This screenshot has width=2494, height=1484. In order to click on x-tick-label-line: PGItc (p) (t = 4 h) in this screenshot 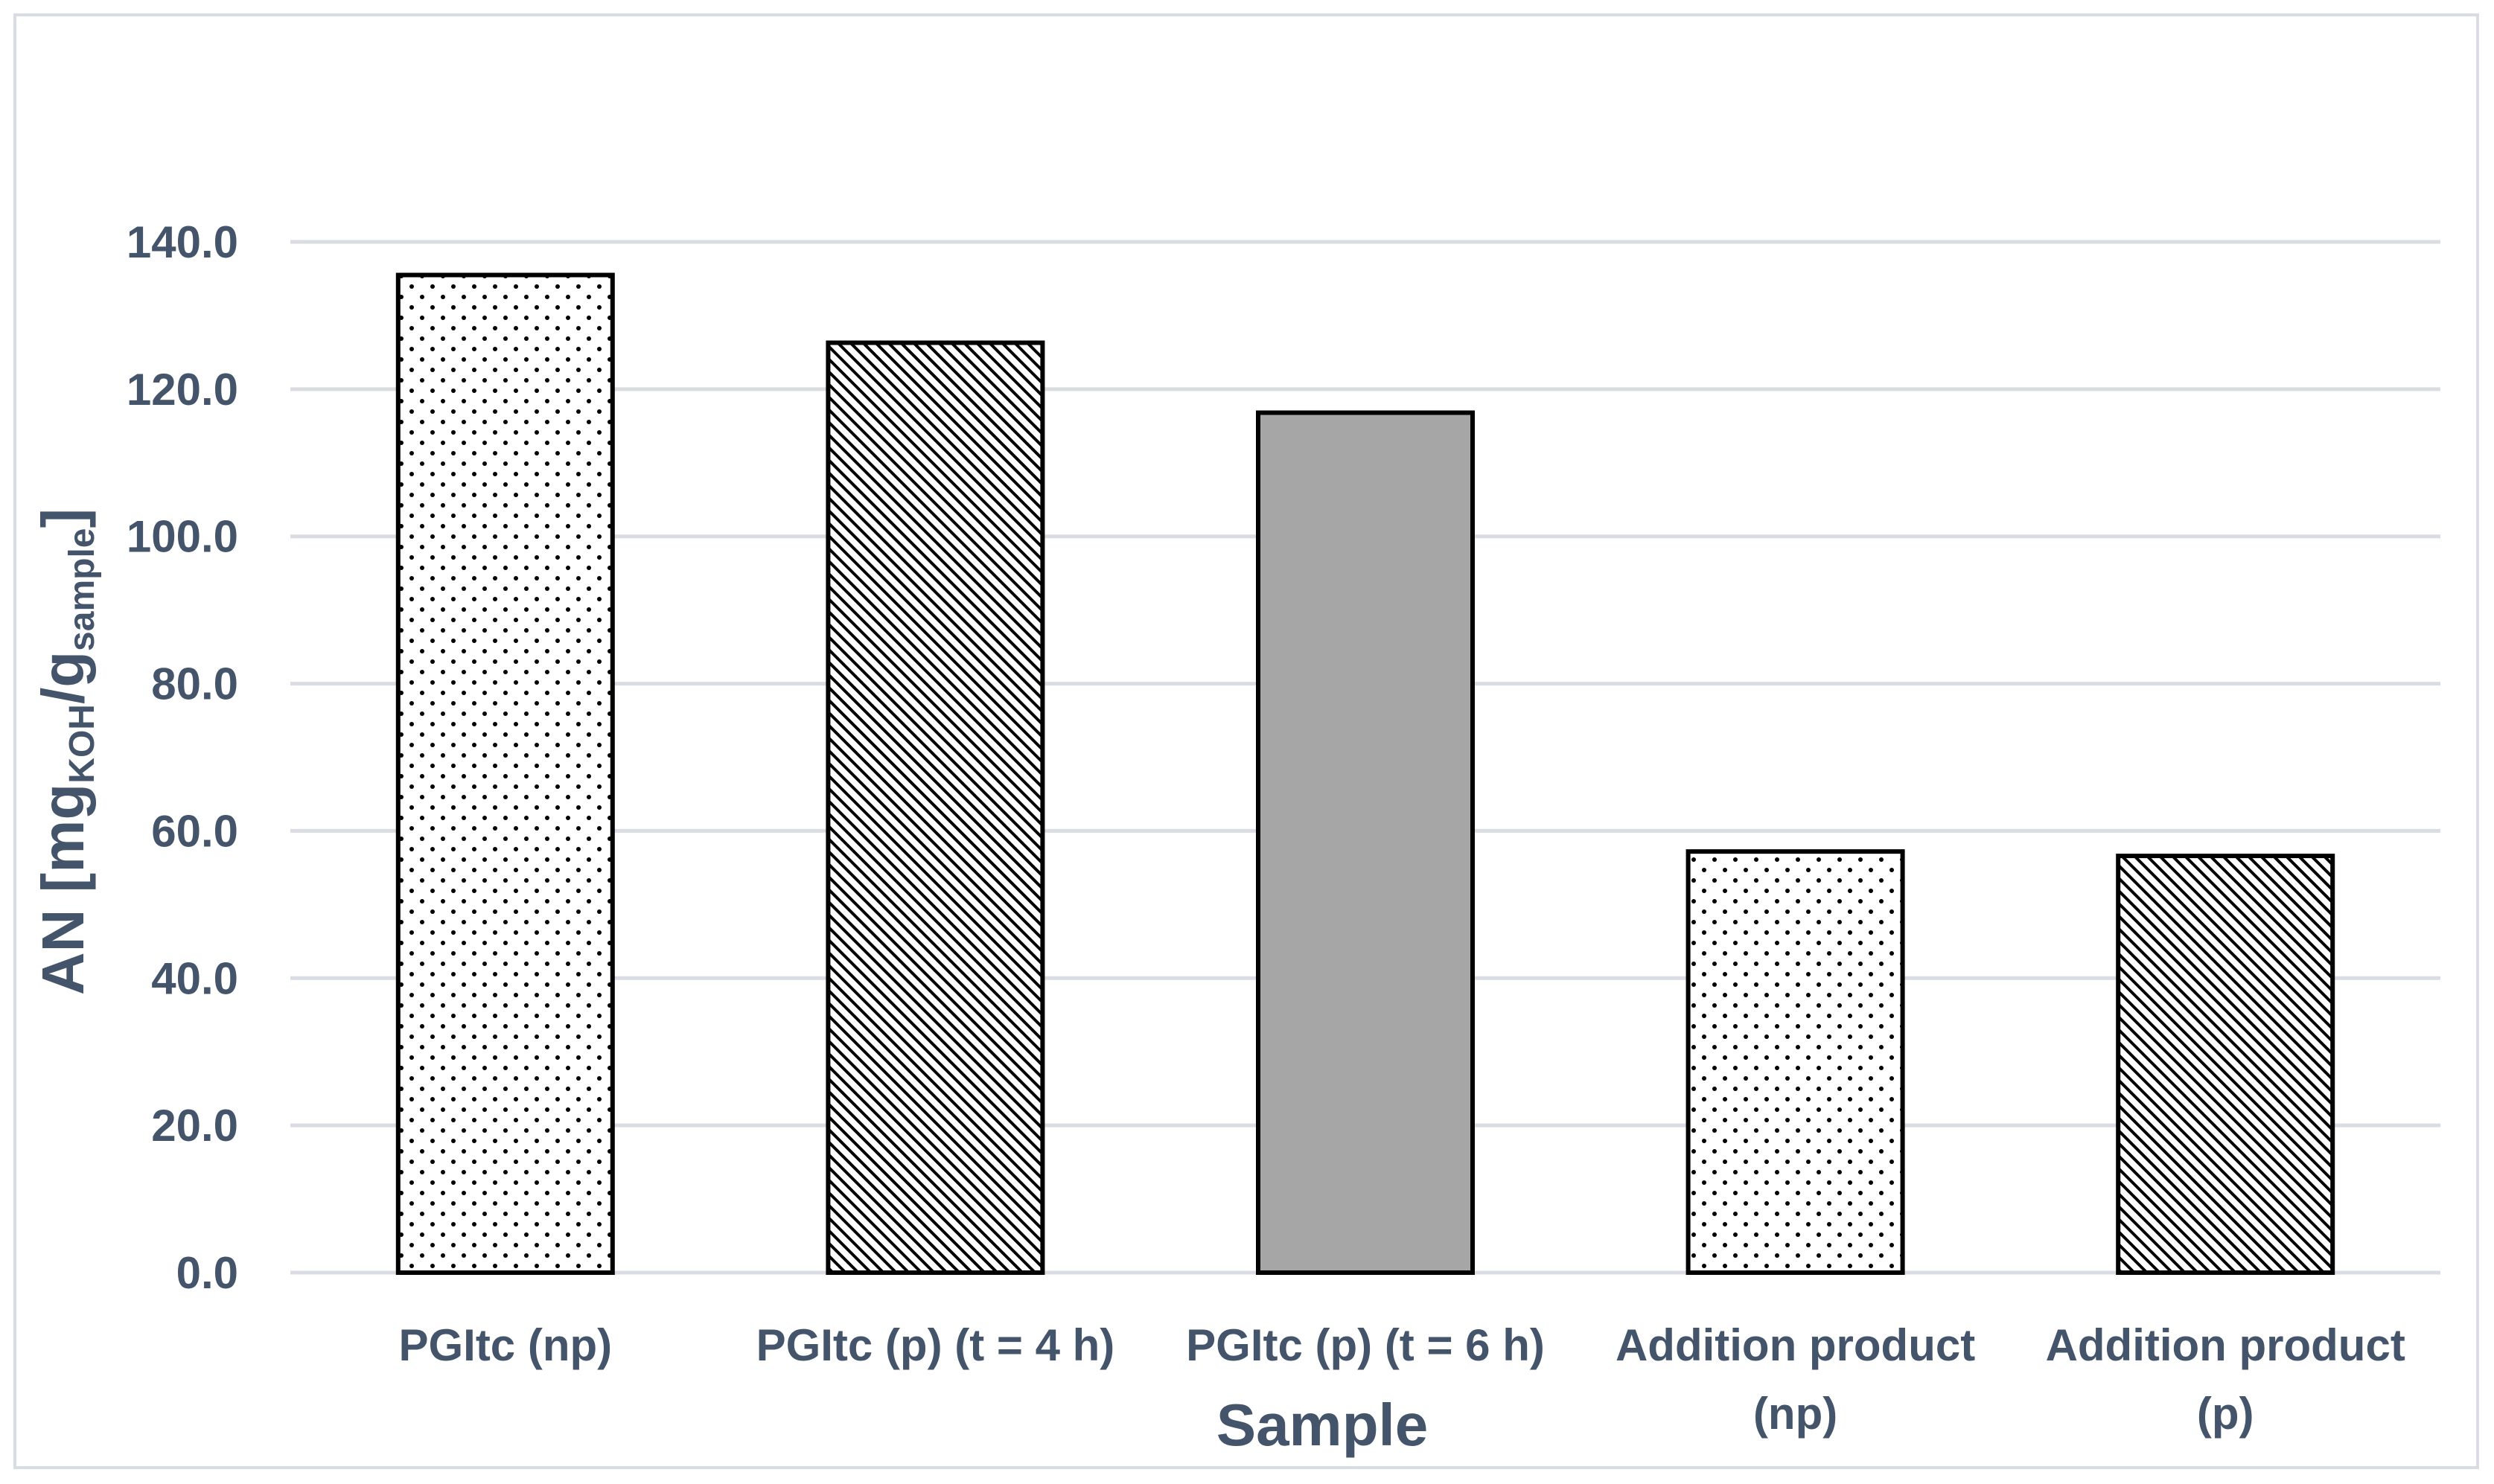, I will do `click(935, 1345)`.